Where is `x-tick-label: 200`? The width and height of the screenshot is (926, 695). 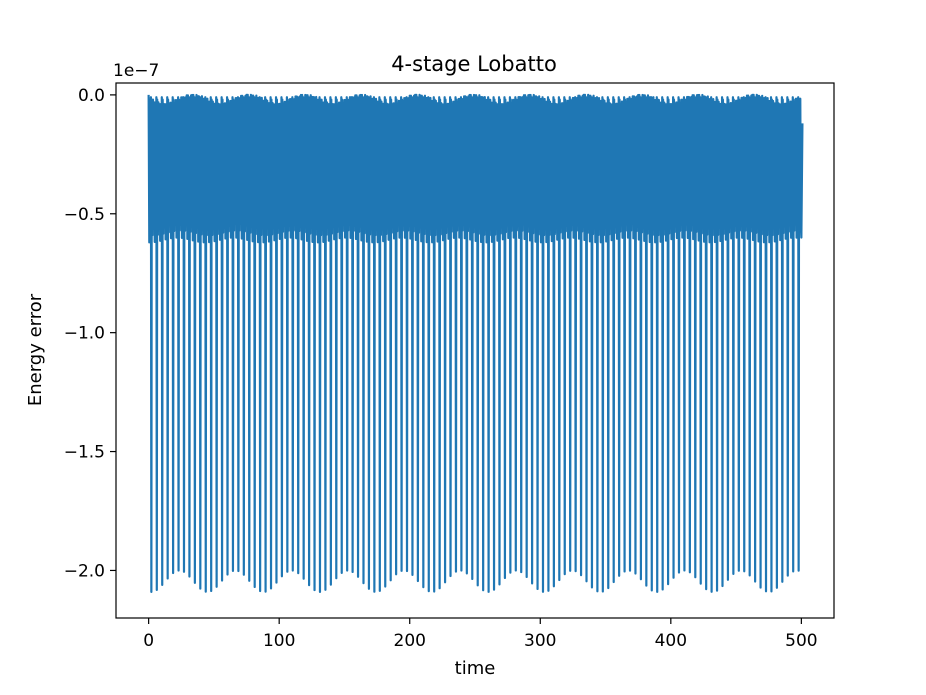
x-tick-label: 200 is located at coordinates (410, 641).